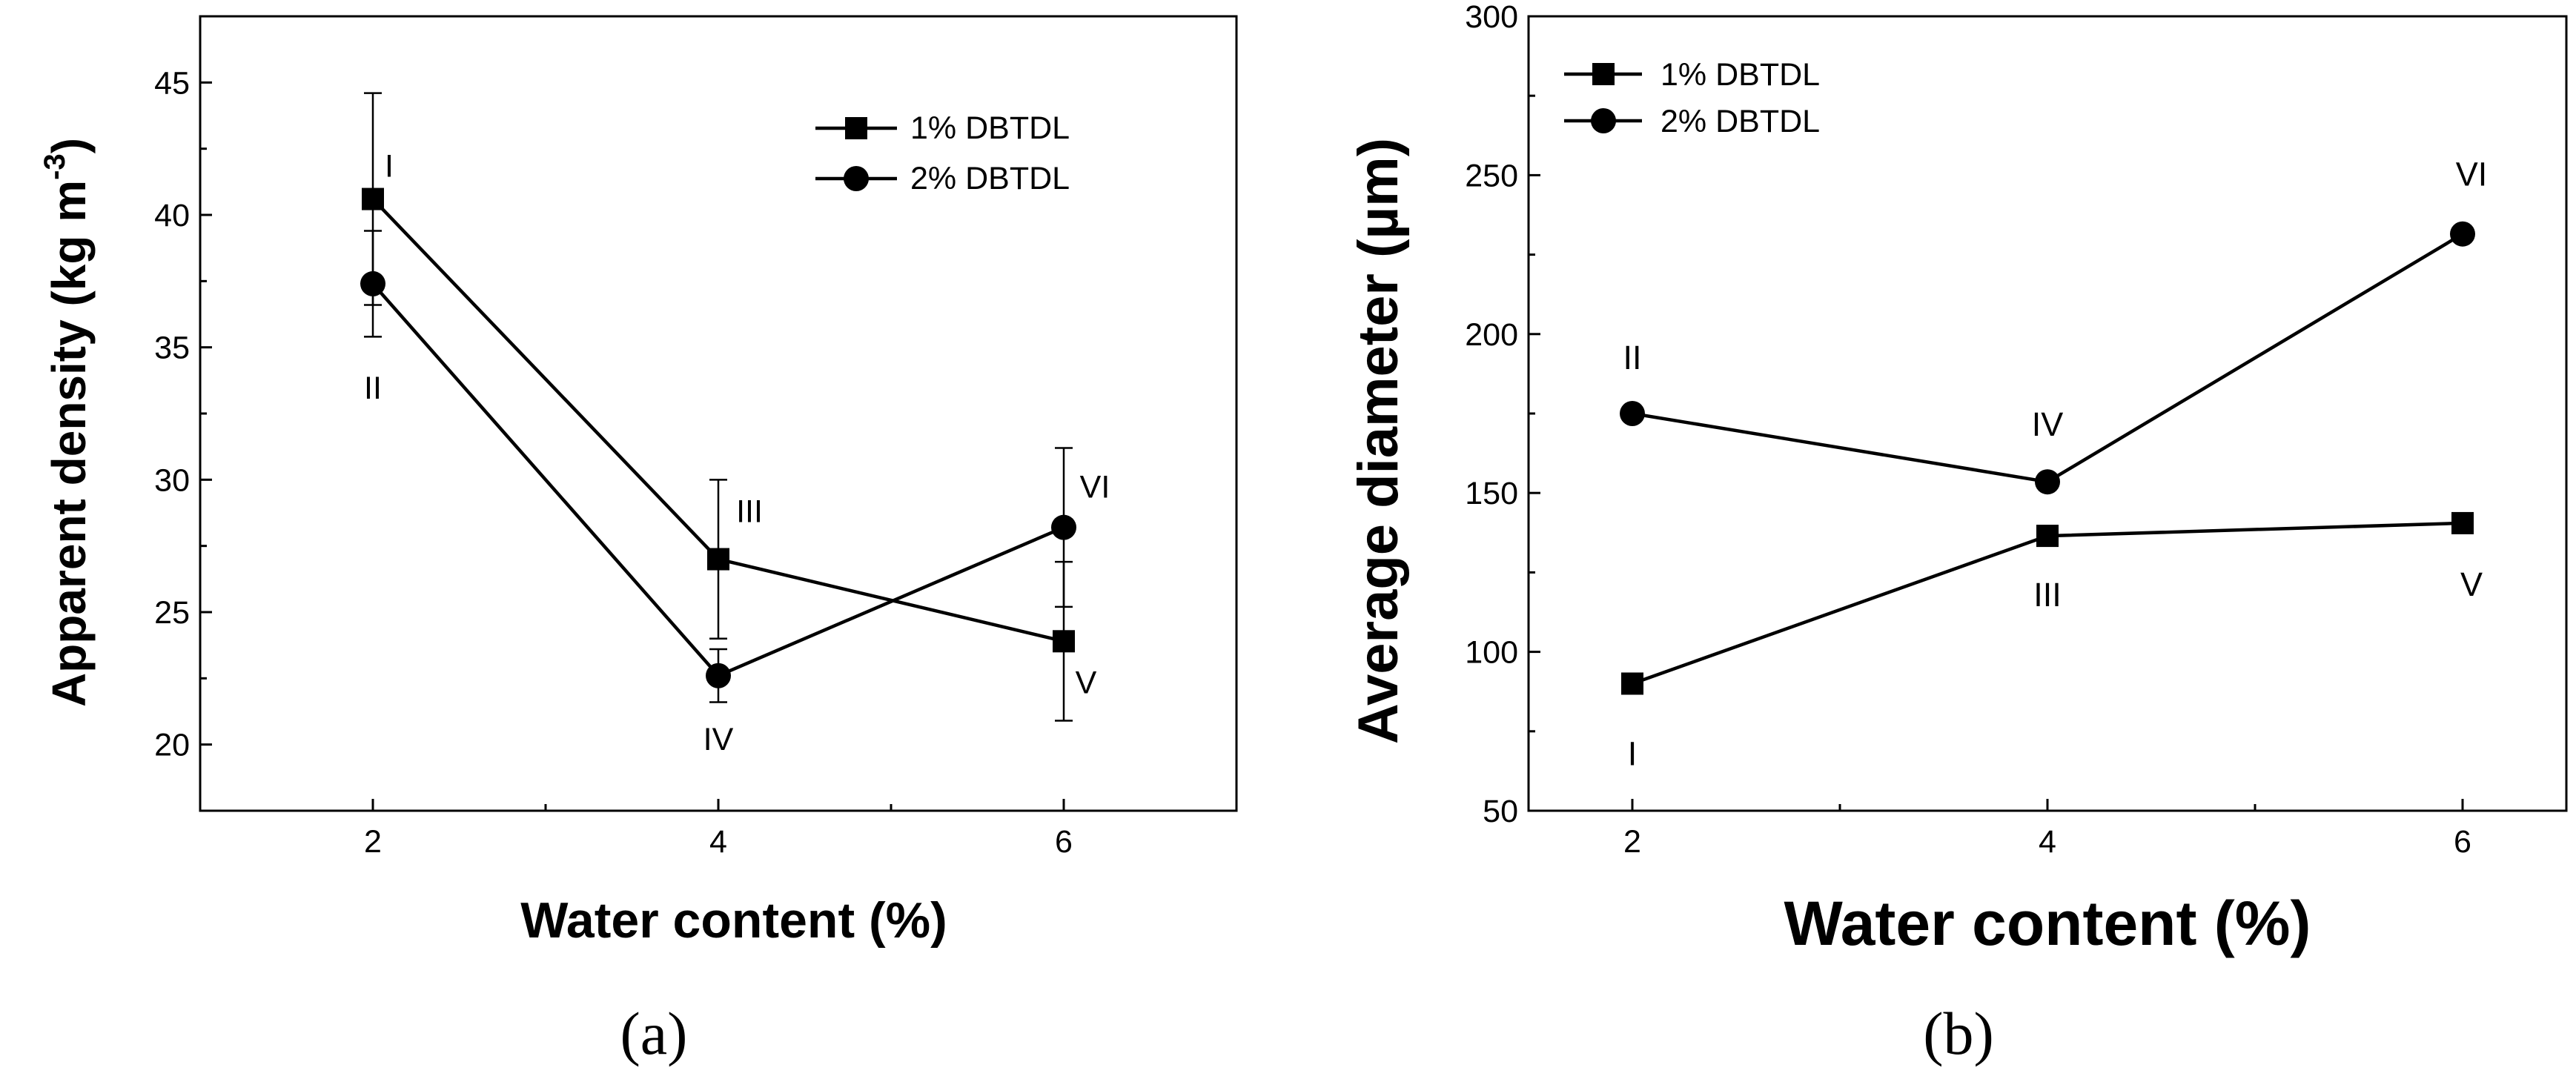 The width and height of the screenshot is (2576, 1079). Describe the element at coordinates (172, 215) in the screenshot. I see `y-tick-label: 40` at that location.